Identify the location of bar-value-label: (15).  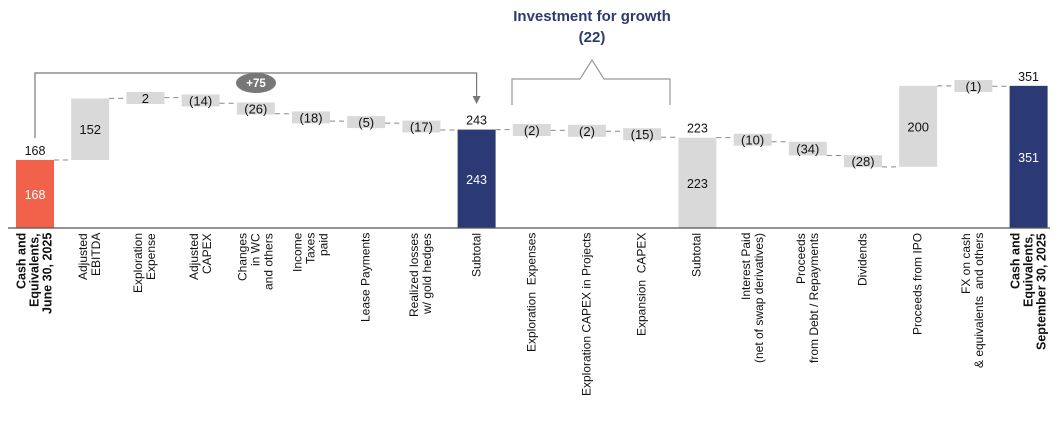
(642, 134).